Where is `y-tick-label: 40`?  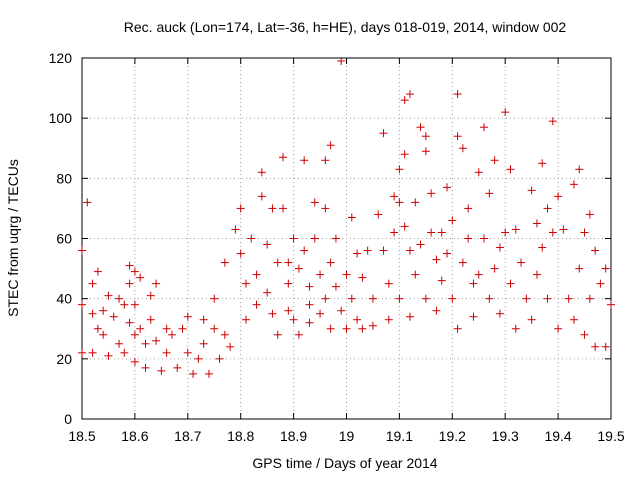 y-tick-label: 40 is located at coordinates (64, 299).